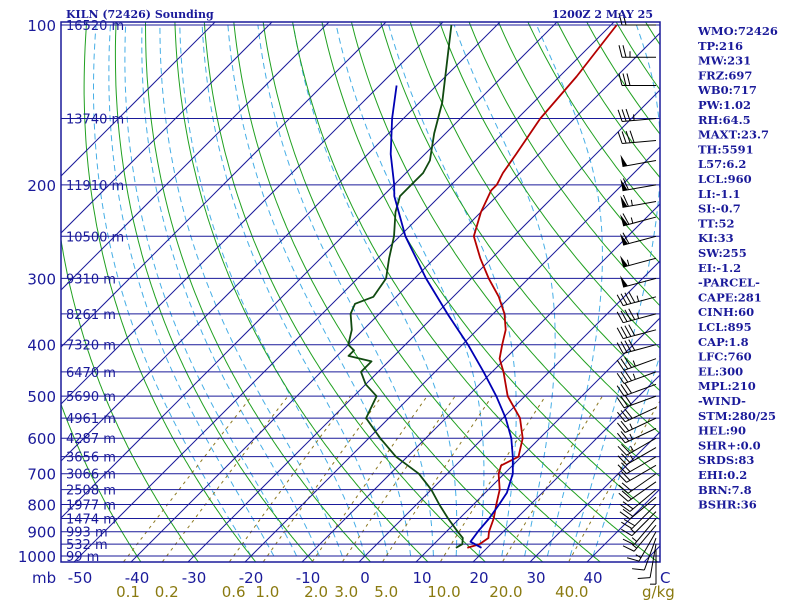 Image resolution: width=800 pixels, height=600 pixels. What do you see at coordinates (571, 591) in the screenshot?
I see `mixing-ratio-tick-9: 40.0` at bounding box center [571, 591].